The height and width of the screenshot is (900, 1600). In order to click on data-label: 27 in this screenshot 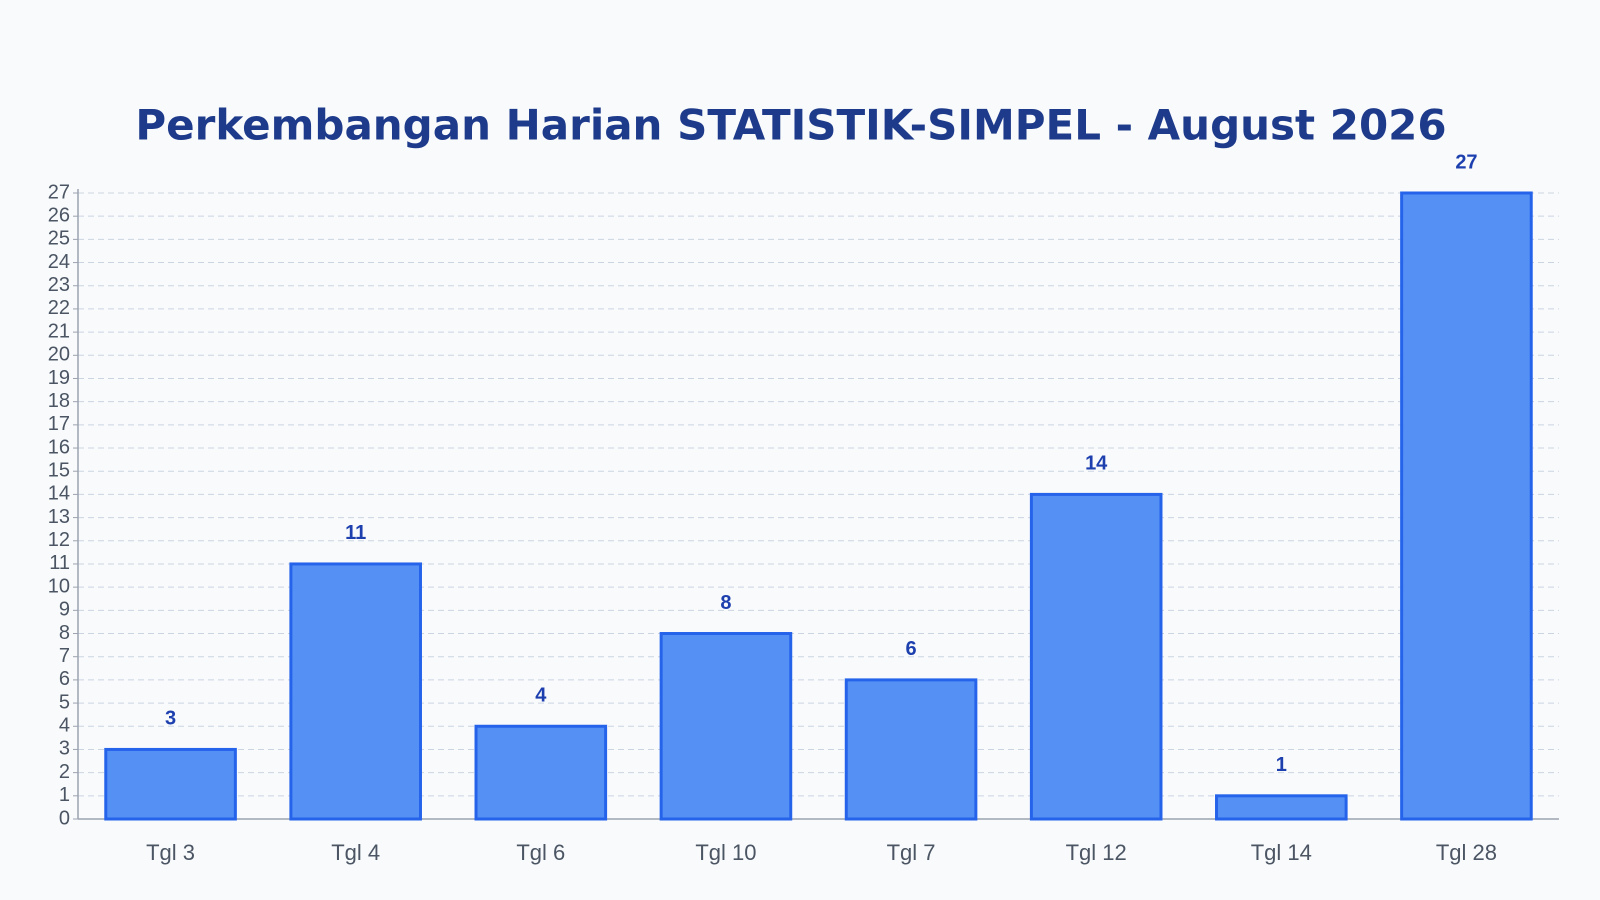, I will do `click(1466, 162)`.